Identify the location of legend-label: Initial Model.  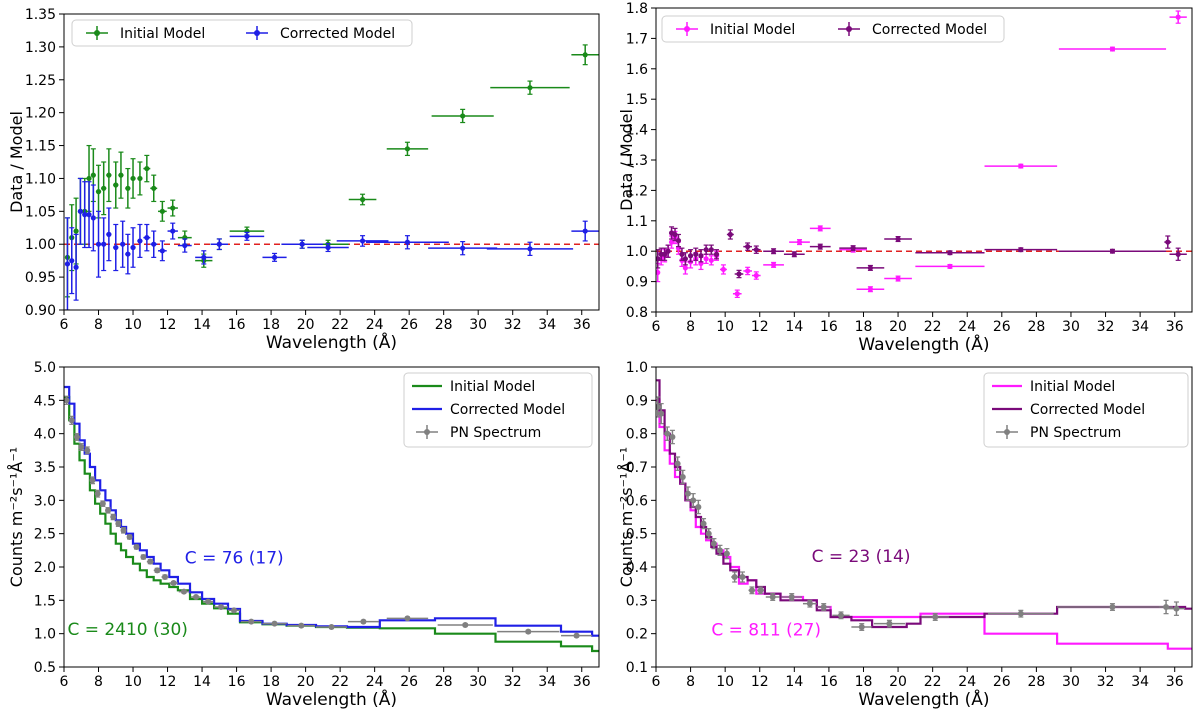
(162, 34).